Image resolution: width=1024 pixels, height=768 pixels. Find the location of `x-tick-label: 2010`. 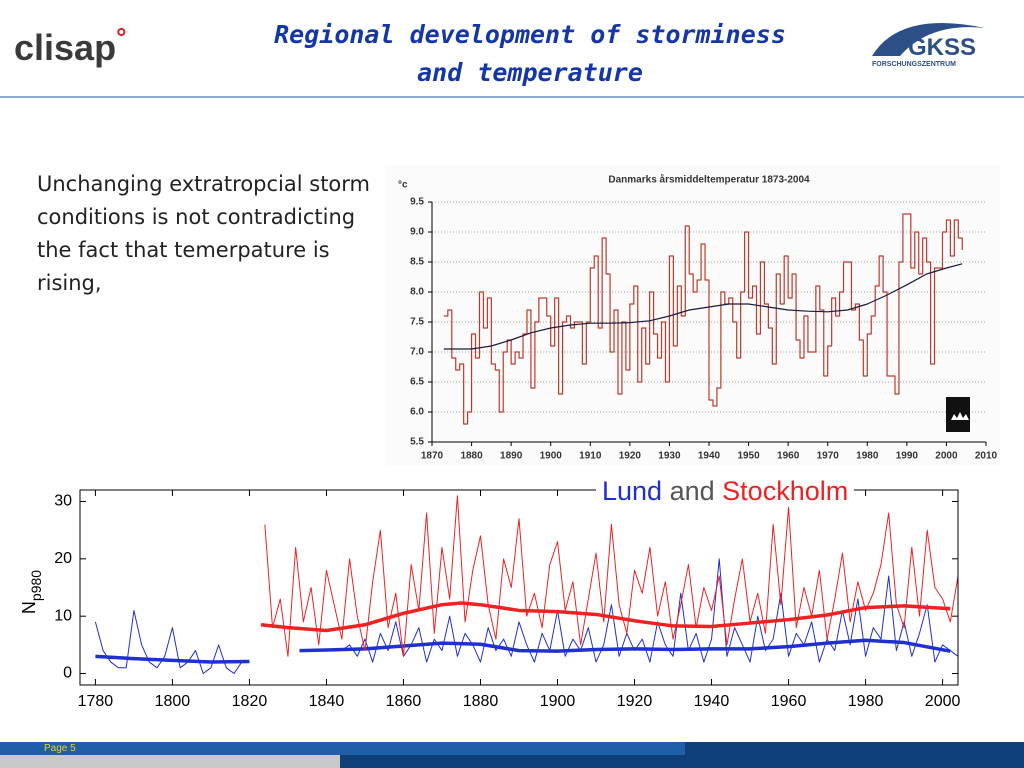

x-tick-label: 2010 is located at coordinates (986, 456).